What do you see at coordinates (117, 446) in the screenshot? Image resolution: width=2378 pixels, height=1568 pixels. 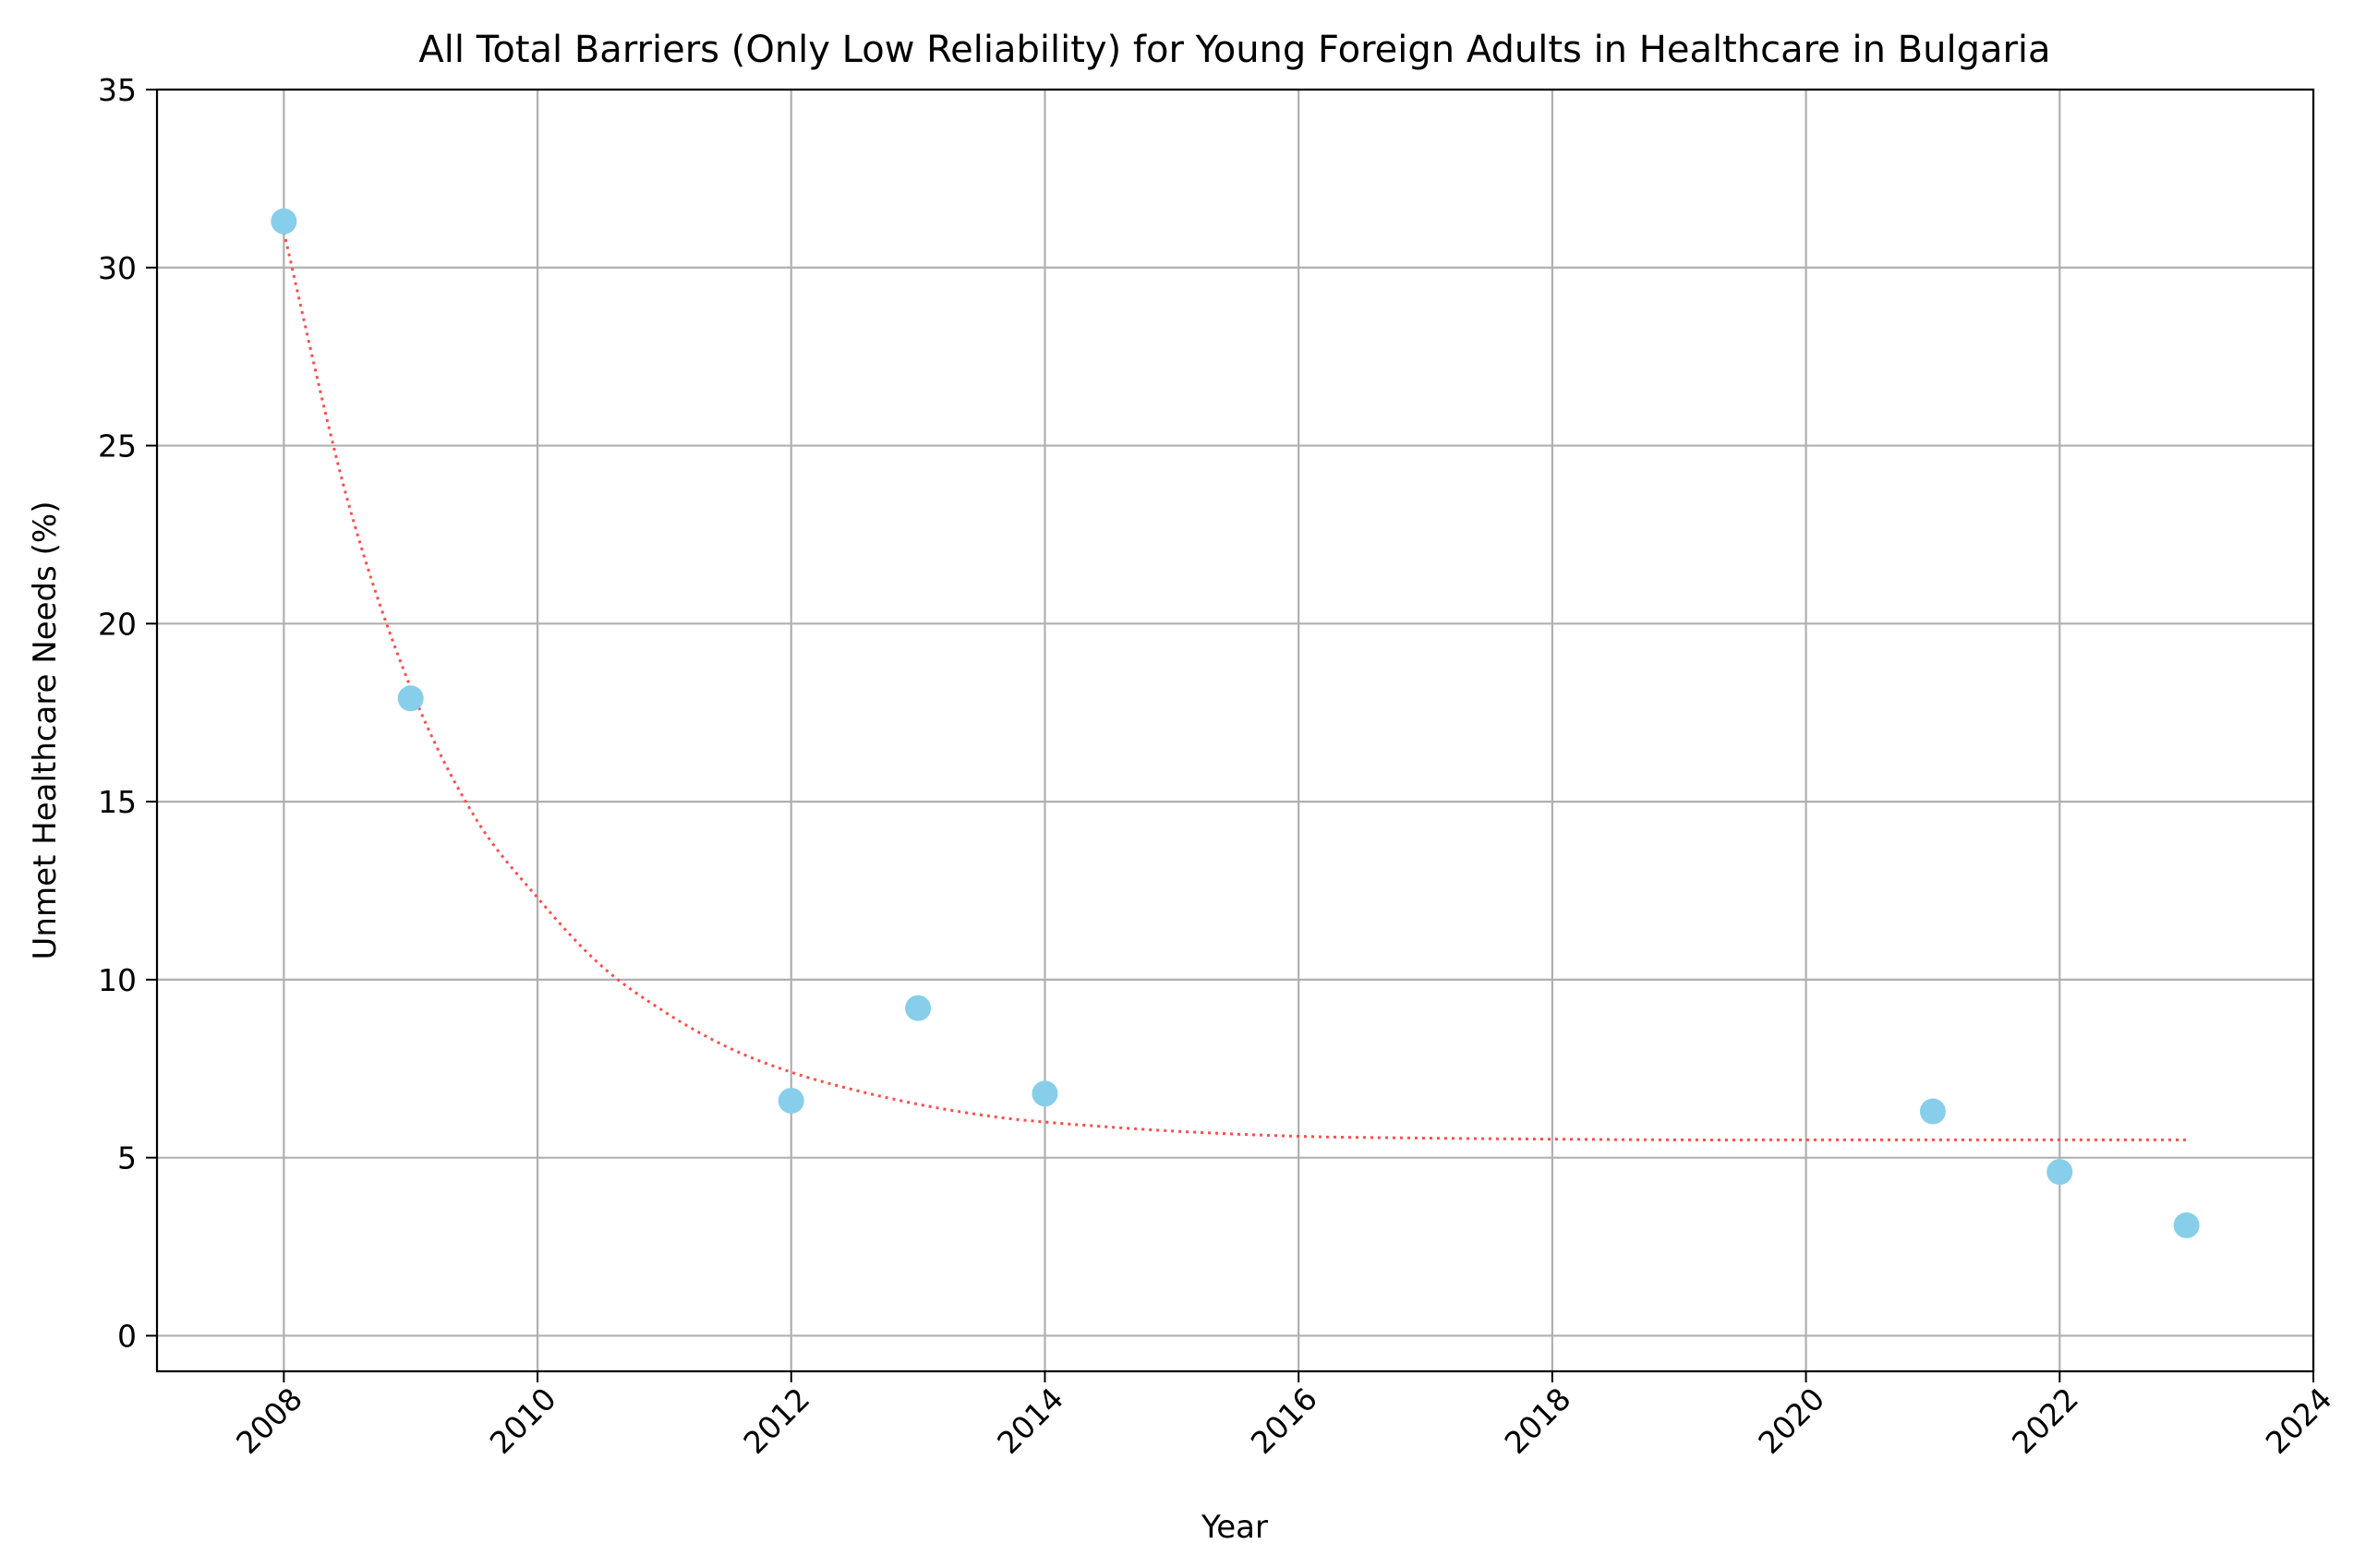 I see `y-tick-label: 25` at bounding box center [117, 446].